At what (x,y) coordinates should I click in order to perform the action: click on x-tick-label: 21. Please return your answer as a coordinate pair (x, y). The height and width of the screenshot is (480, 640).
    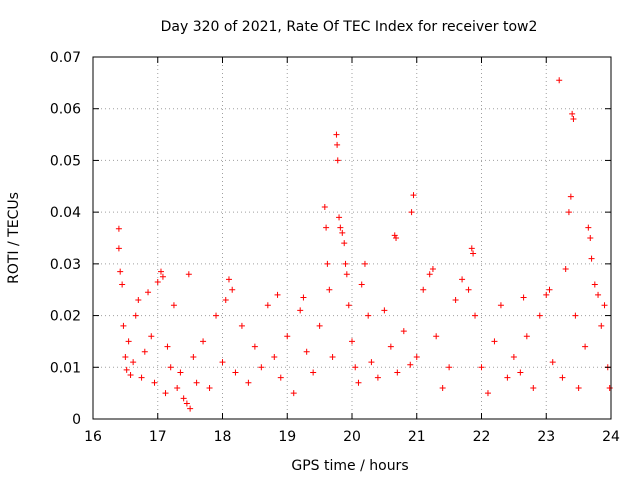
    Looking at the image, I should click on (417, 437).